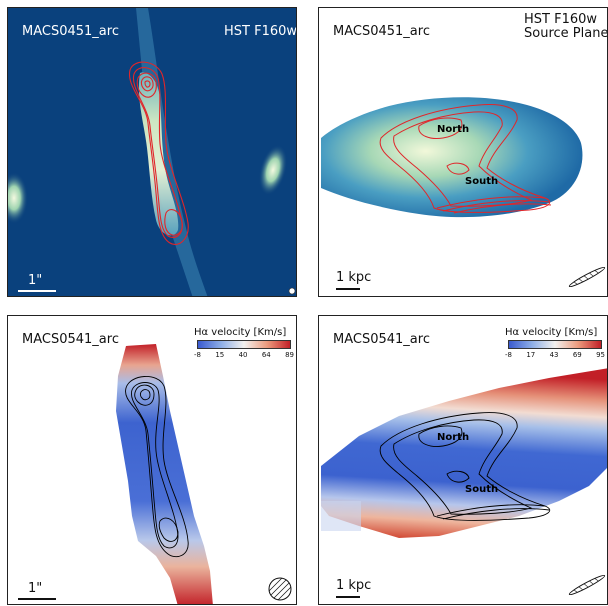 The width and height of the screenshot is (608, 606). I want to click on colorbar-tick: 40, so click(243, 355).